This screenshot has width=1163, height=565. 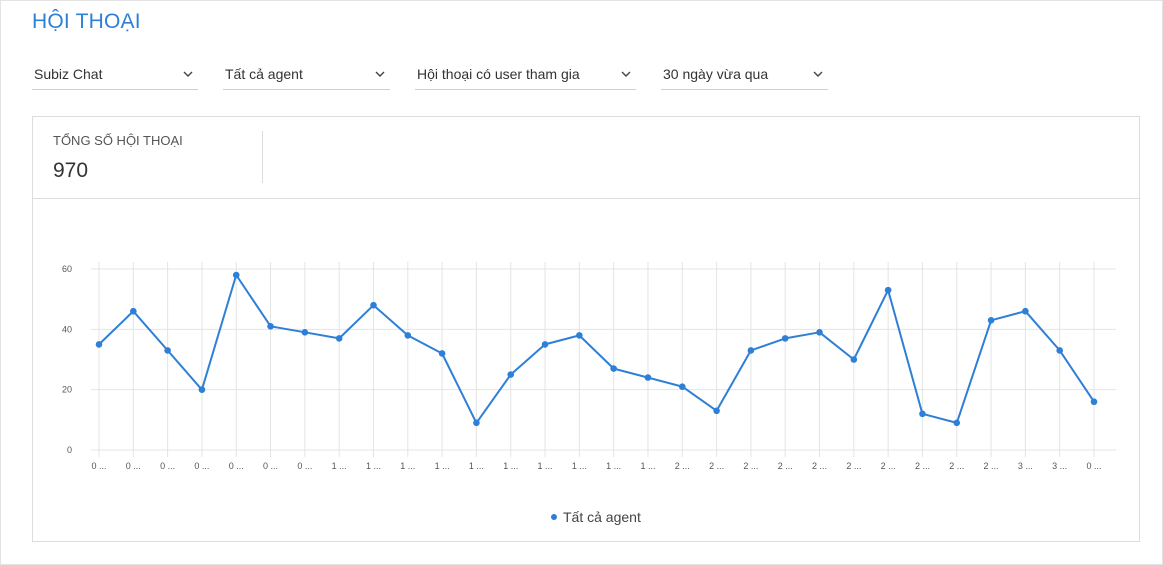 What do you see at coordinates (262, 157) in the screenshot?
I see `summary-divider` at bounding box center [262, 157].